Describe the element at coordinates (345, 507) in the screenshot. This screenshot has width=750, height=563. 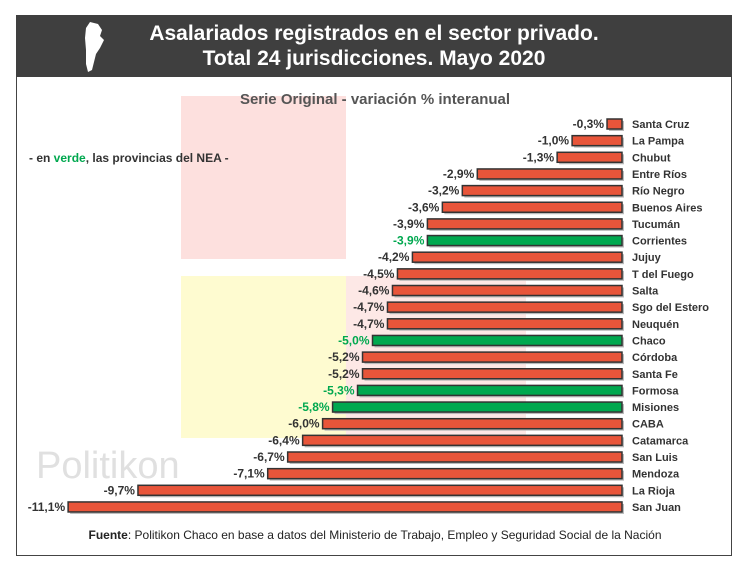
I see `bar-san-juan` at that location.